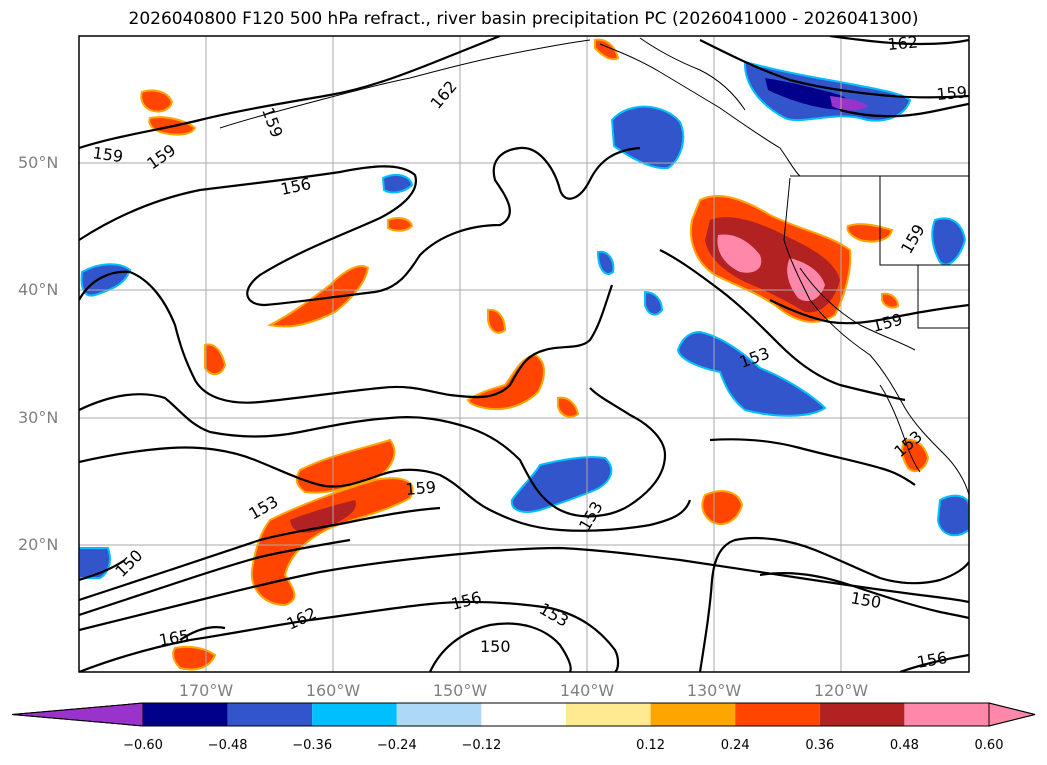  I want to click on warm-region-alaska-coast, so click(157, 101).